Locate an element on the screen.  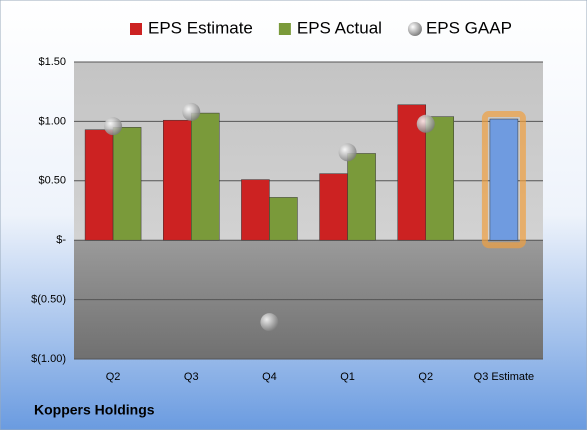
y-tick-label: $(1.00) is located at coordinates (48, 359).